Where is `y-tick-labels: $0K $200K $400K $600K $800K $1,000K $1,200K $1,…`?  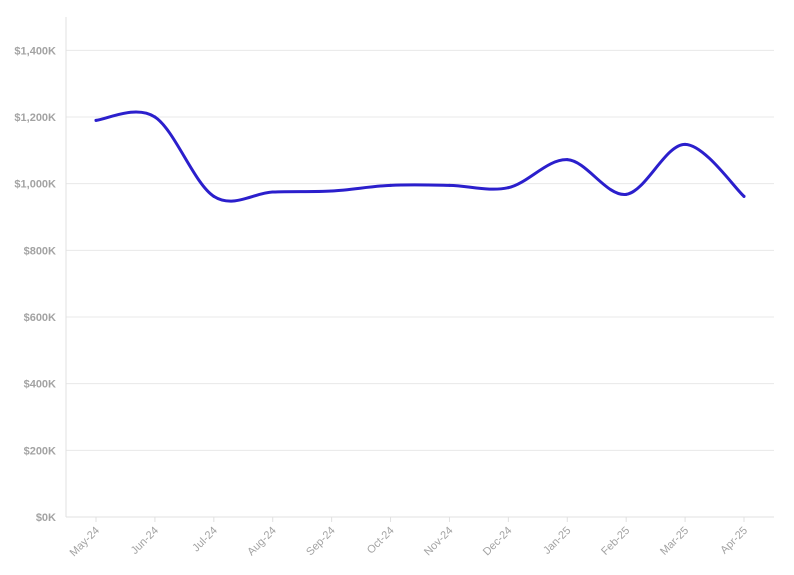
y-tick-labels: $0K $200K $400K $600K $800K $1,000K $1,200K $1,… is located at coordinates (35, 284).